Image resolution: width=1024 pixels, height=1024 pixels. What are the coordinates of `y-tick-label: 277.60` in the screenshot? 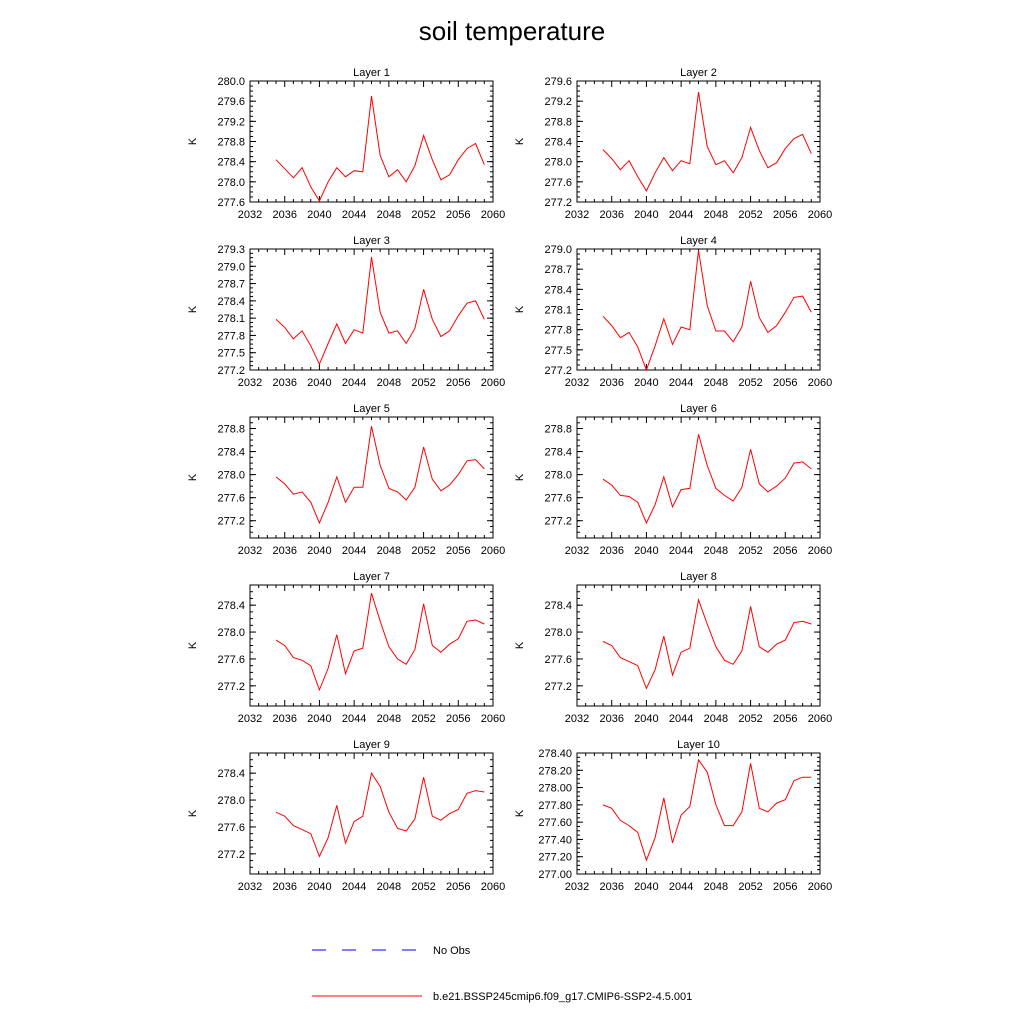 It's located at (555, 823).